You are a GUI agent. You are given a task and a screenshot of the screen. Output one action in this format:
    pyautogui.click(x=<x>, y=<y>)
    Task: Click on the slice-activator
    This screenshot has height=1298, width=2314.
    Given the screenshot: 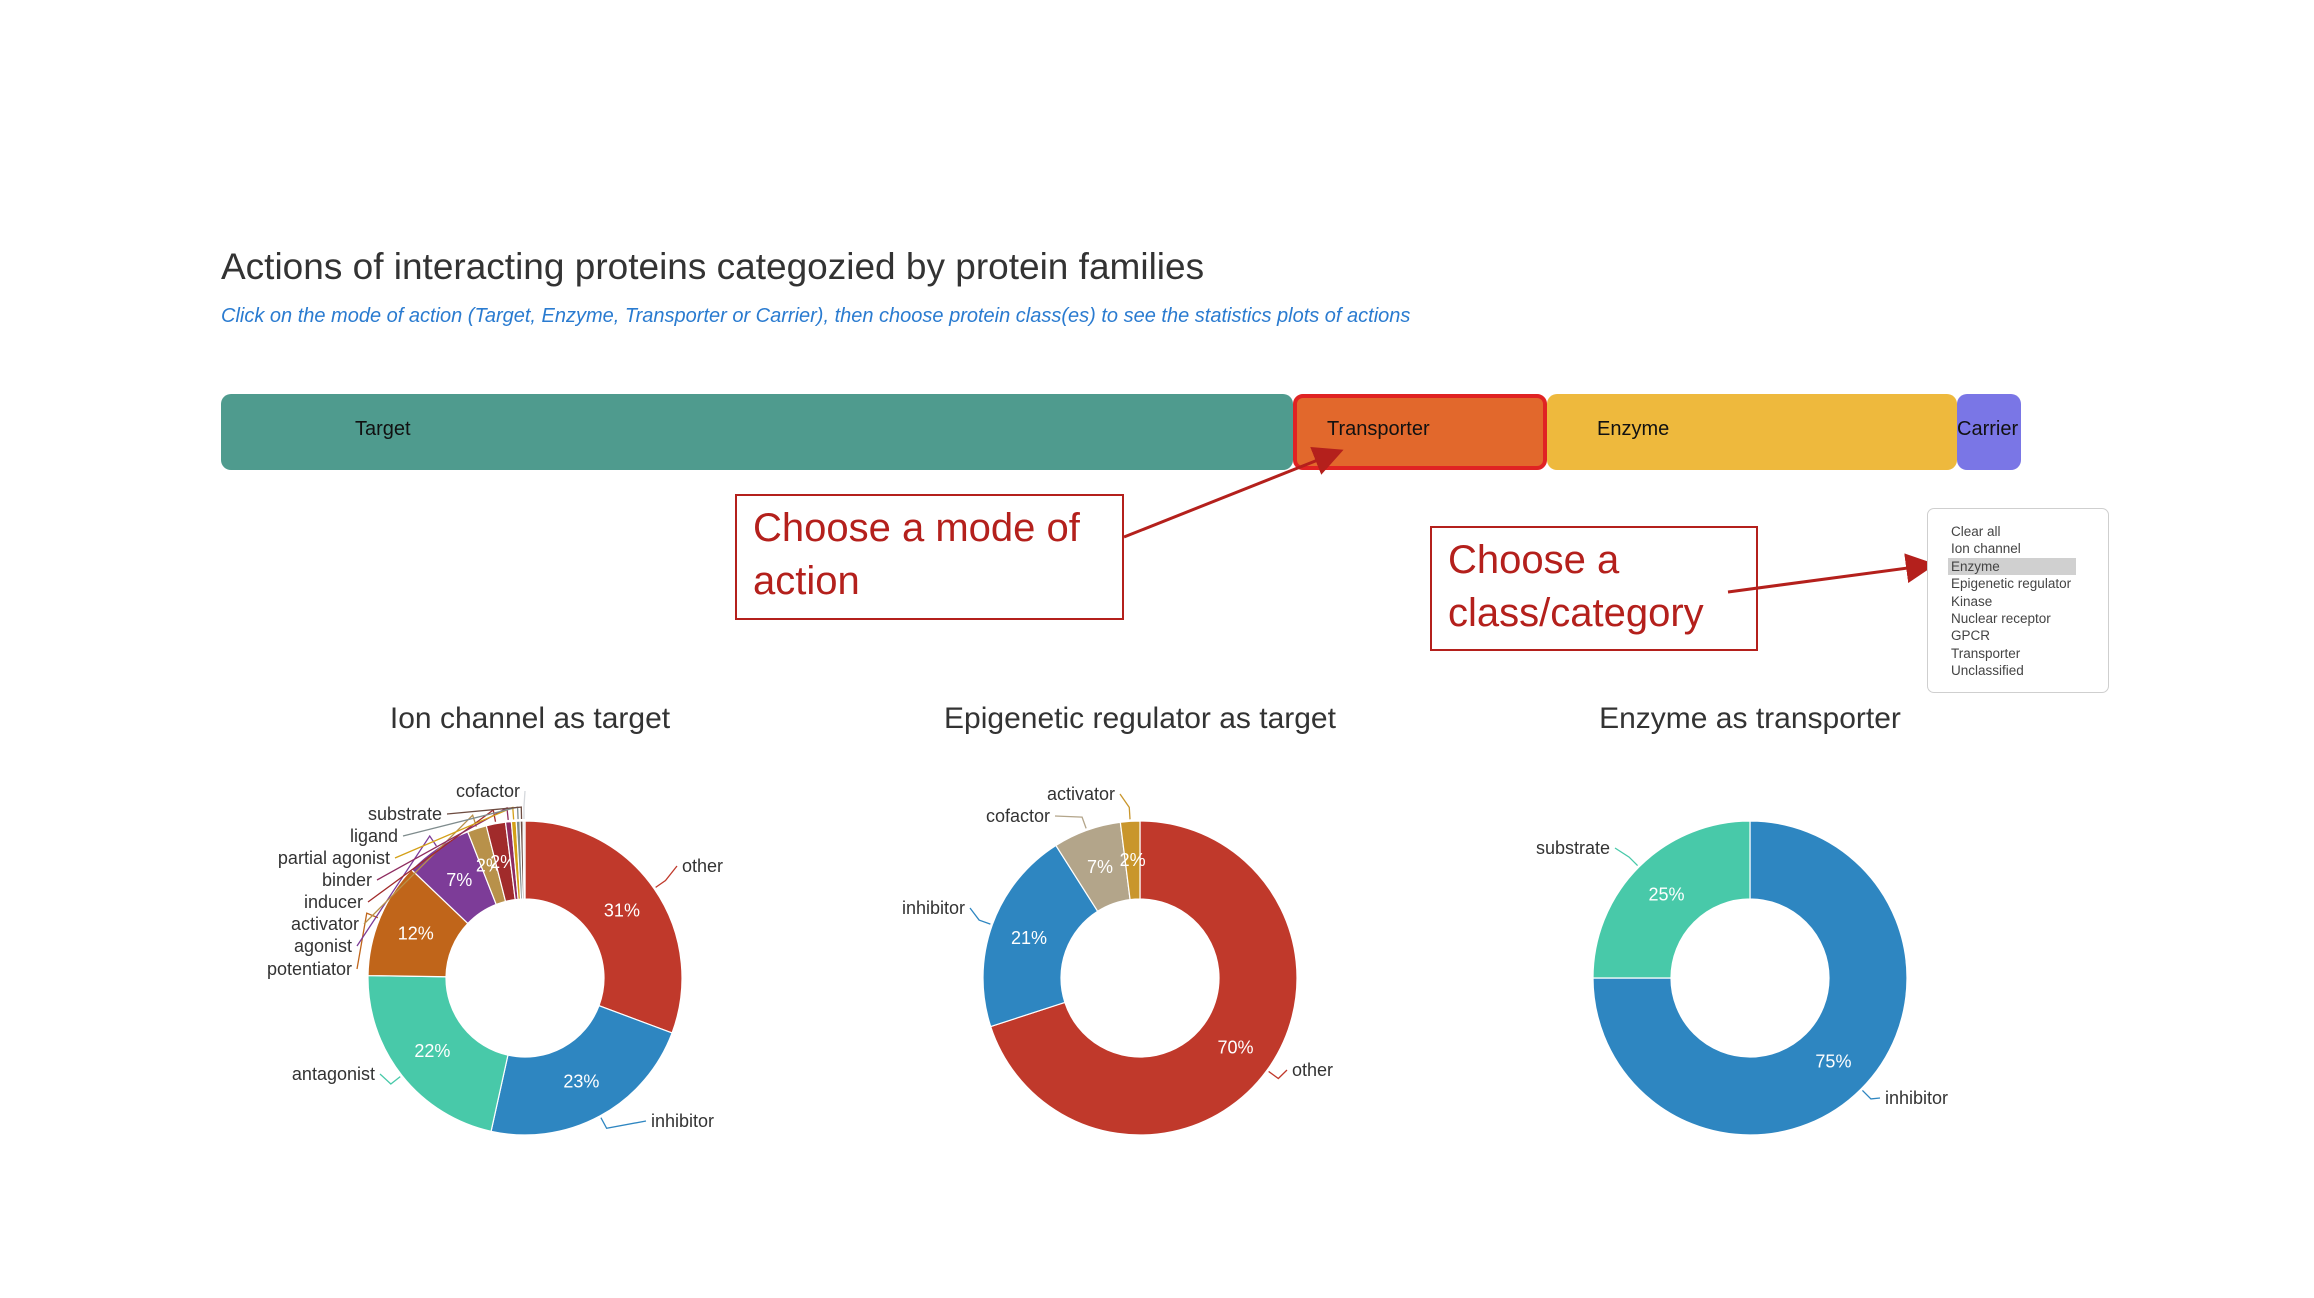 What is the action you would take?
    pyautogui.click(x=1130, y=860)
    